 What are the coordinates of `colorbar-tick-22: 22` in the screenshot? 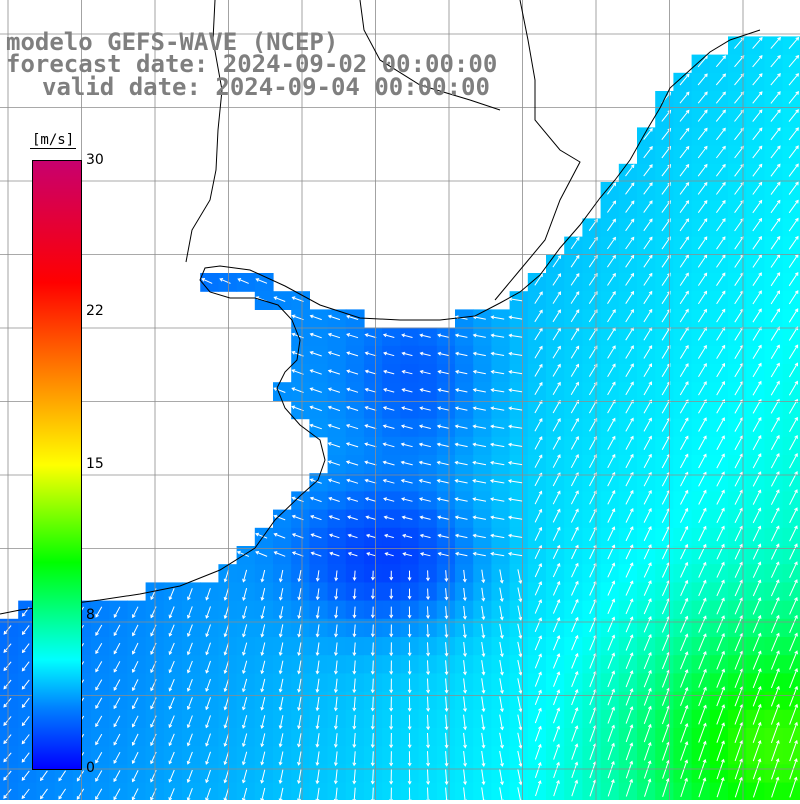 It's located at (95, 311).